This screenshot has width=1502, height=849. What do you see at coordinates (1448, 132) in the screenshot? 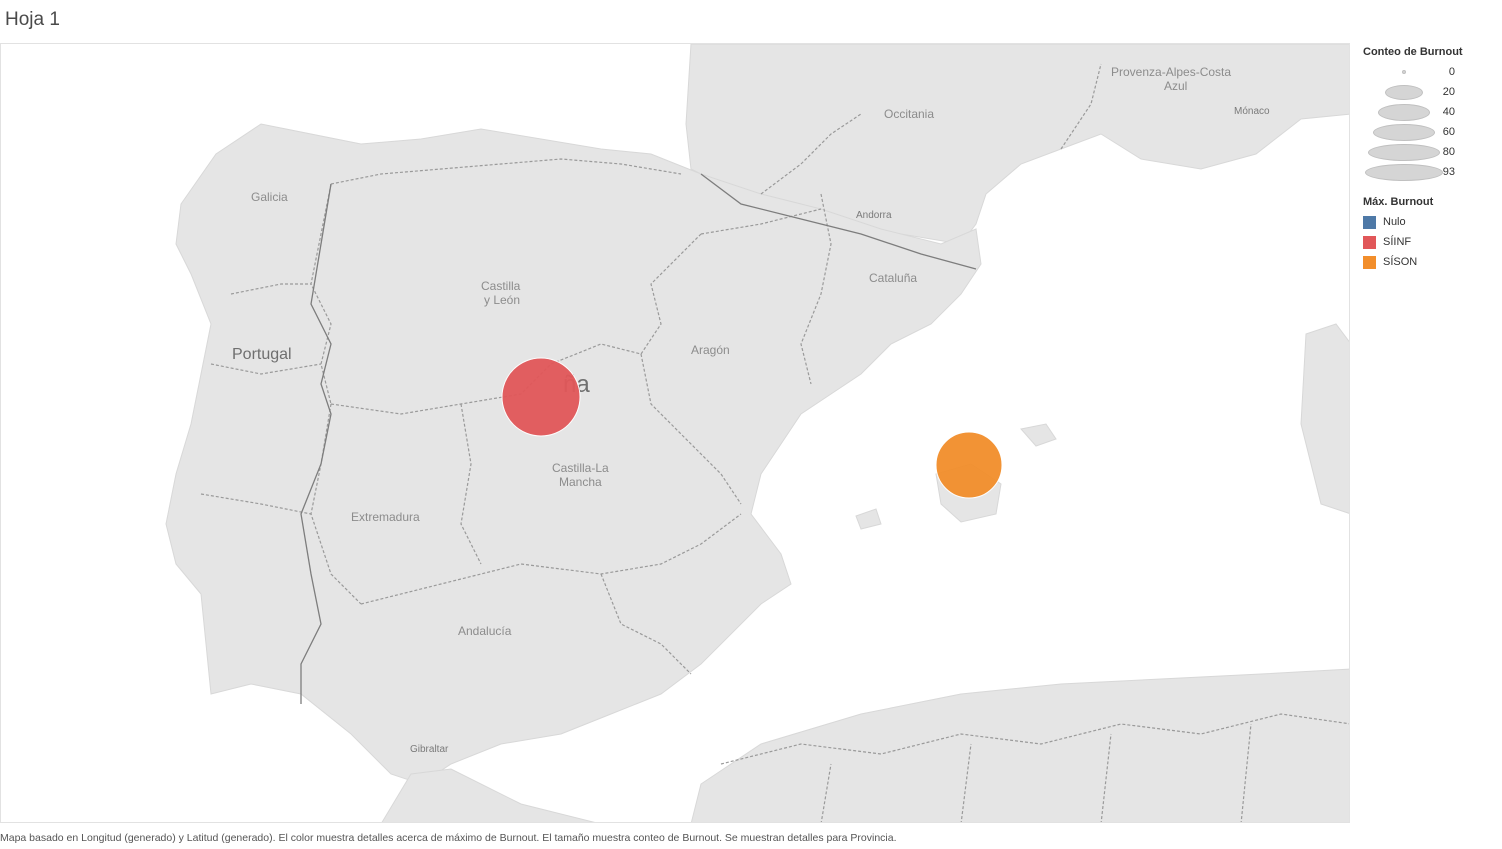
I see `size-legend-value: 60` at bounding box center [1448, 132].